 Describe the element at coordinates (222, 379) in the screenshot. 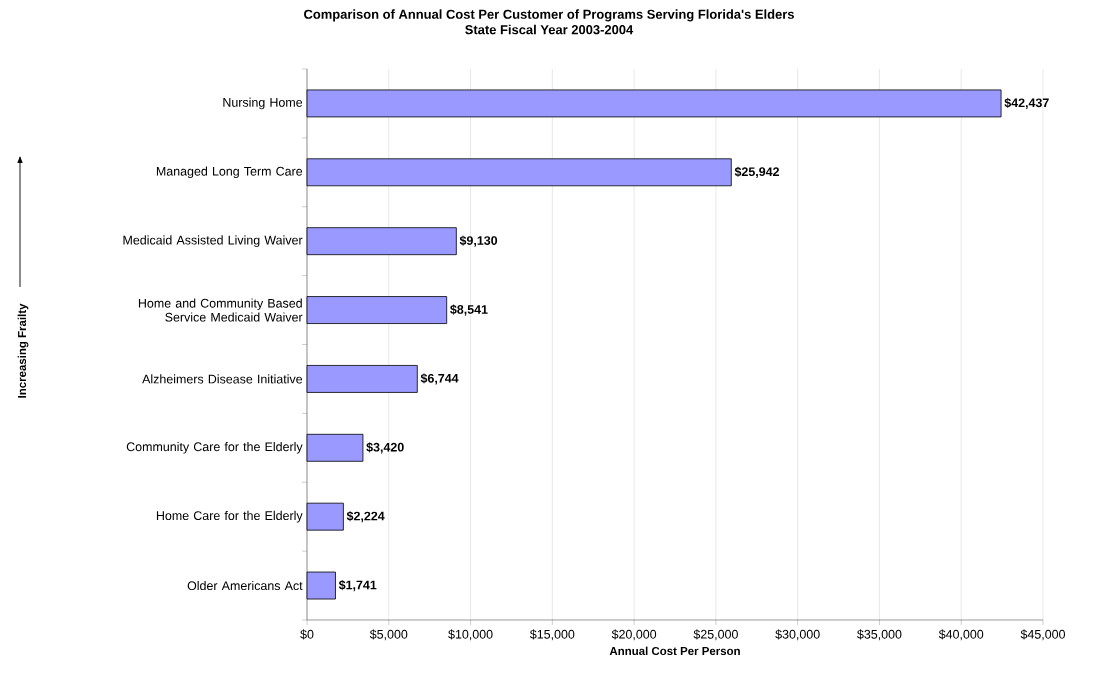

I see `y-tick-label: Alzheimers Disease Initiative` at that location.